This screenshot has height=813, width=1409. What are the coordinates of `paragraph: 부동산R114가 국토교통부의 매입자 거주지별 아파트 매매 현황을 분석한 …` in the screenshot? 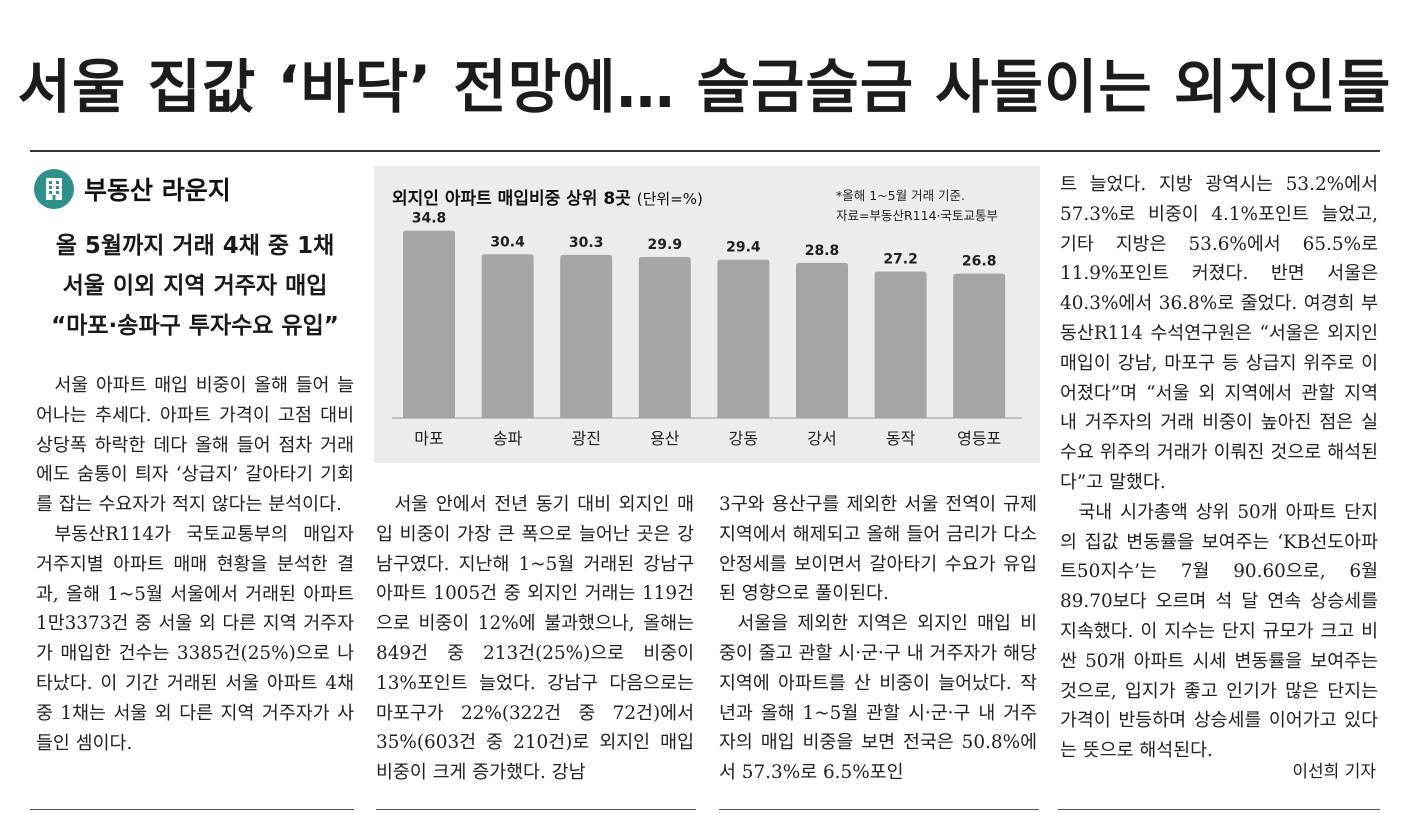 It's located at (195, 638).